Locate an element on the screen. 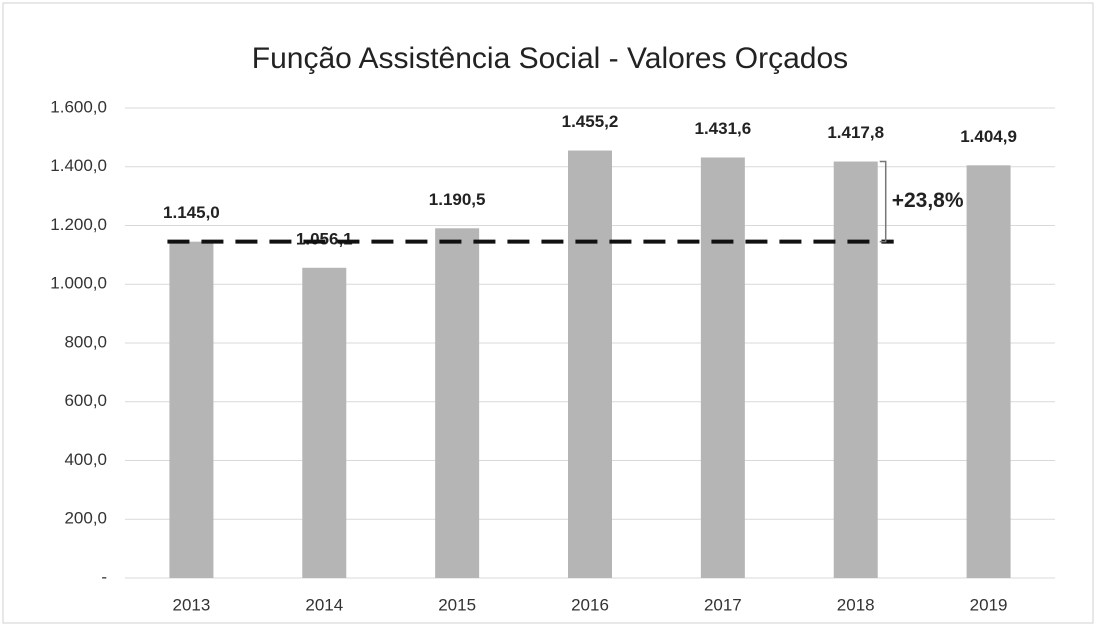  value-label: 1.190,5 is located at coordinates (457, 199).